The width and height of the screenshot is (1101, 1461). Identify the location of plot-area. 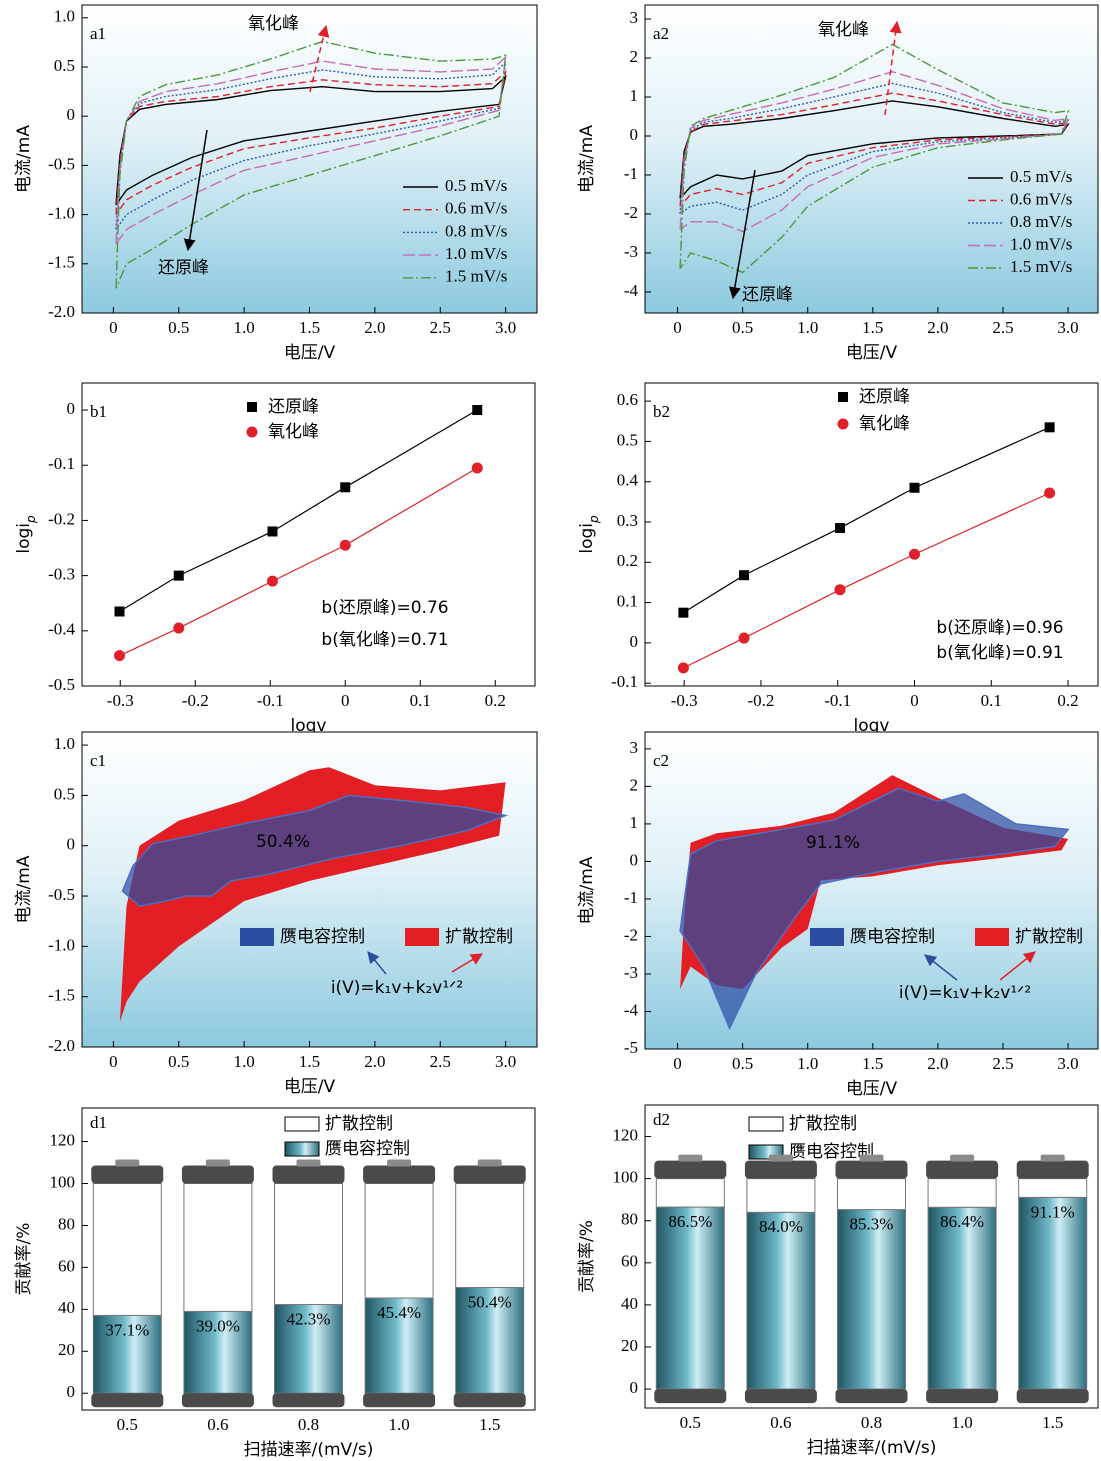
(874, 158).